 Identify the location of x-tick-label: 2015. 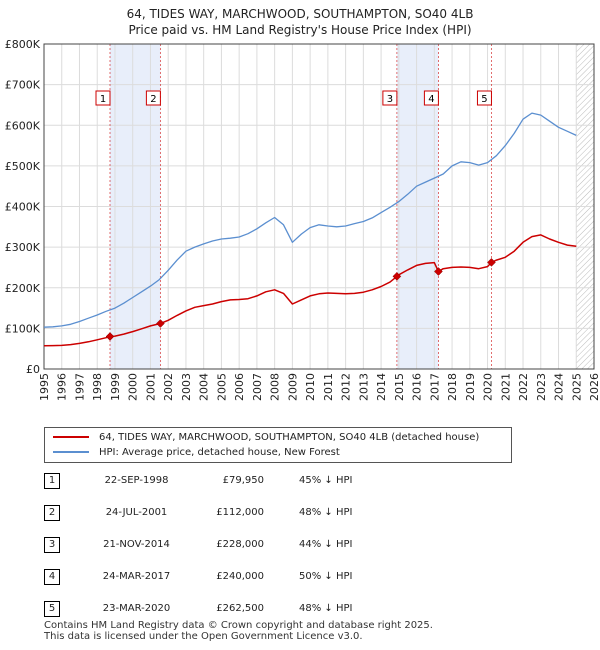
(399, 387).